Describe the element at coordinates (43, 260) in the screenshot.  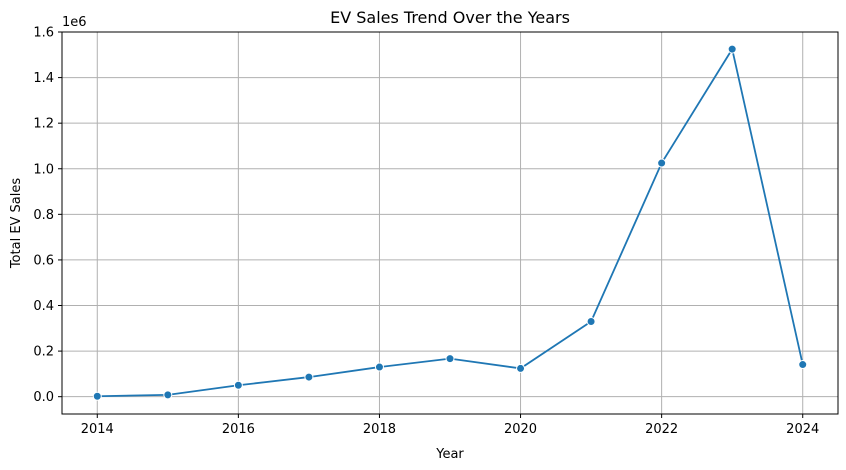
I see `y-tick-label: 0.6` at that location.